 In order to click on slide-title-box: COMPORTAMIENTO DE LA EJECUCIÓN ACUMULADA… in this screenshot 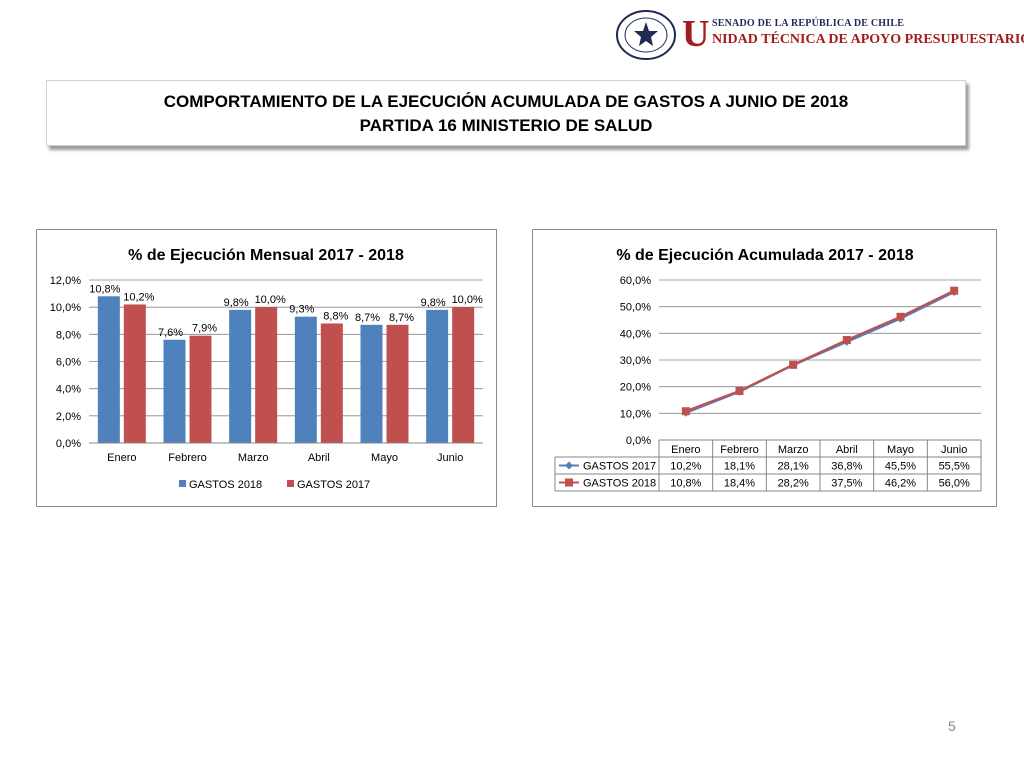, I will do `click(506, 113)`.